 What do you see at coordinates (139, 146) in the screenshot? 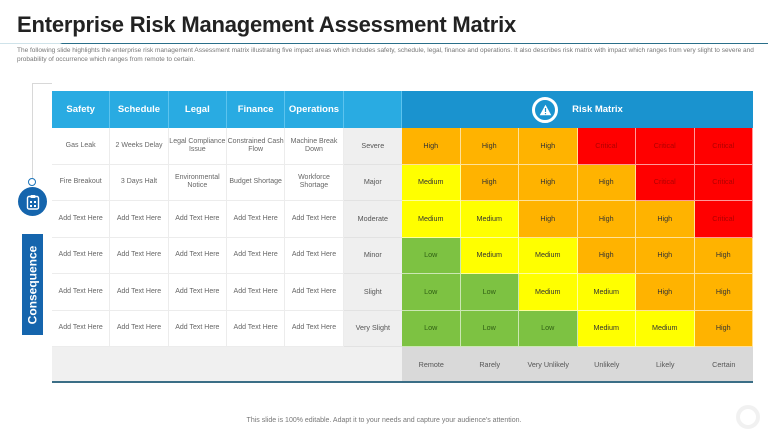
I see `impact-cell: 2 Weeks Delay` at bounding box center [139, 146].